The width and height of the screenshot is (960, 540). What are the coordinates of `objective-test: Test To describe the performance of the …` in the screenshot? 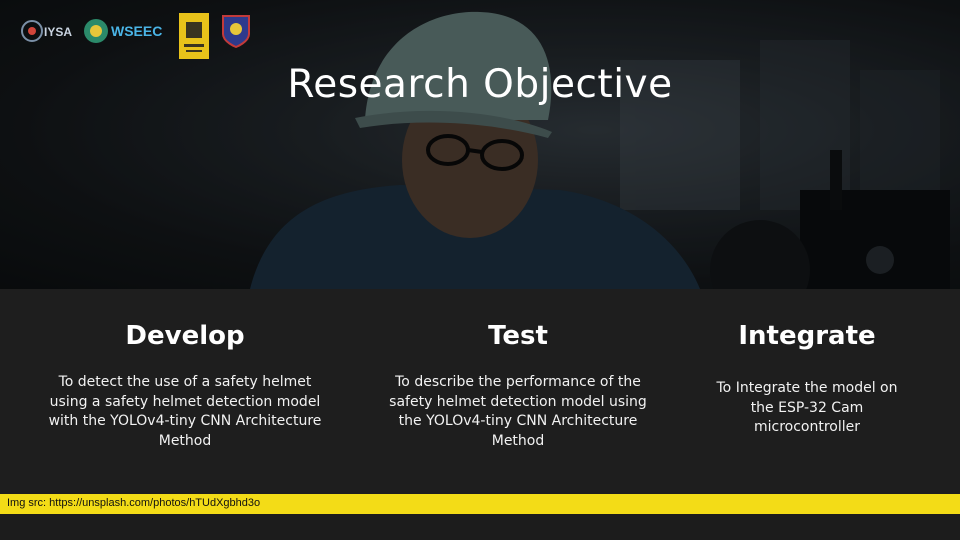 It's located at (518, 385).